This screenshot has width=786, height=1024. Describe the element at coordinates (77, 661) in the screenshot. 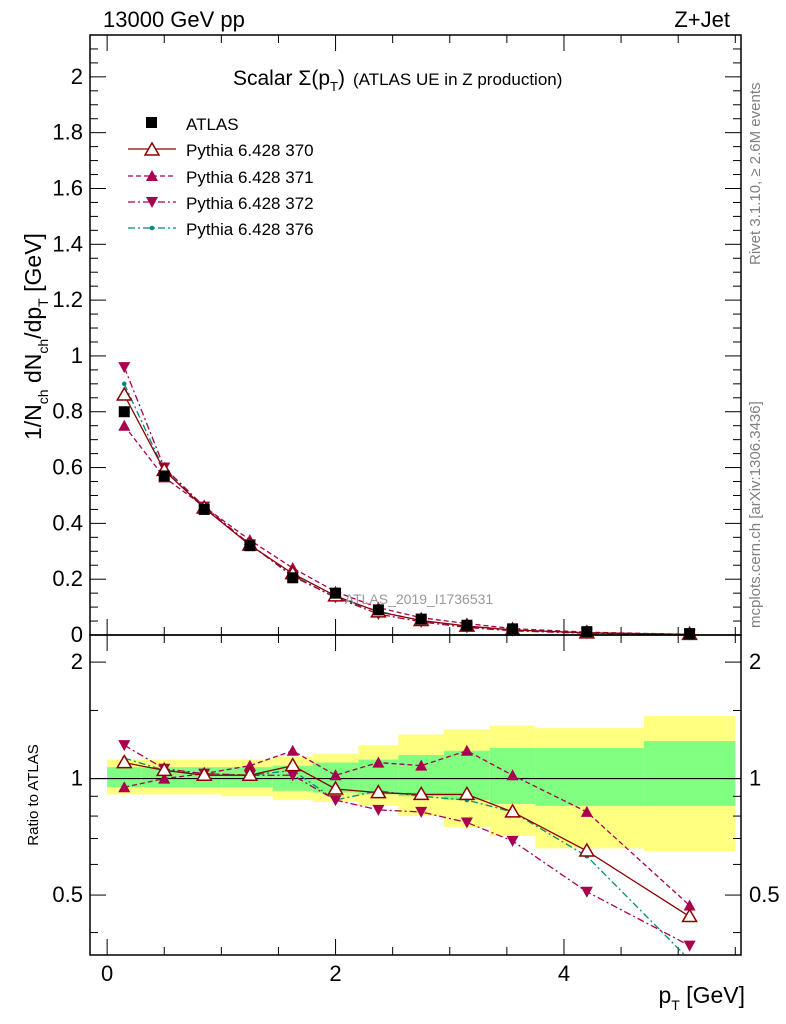

I see `ratio-ytick-label: 2` at that location.